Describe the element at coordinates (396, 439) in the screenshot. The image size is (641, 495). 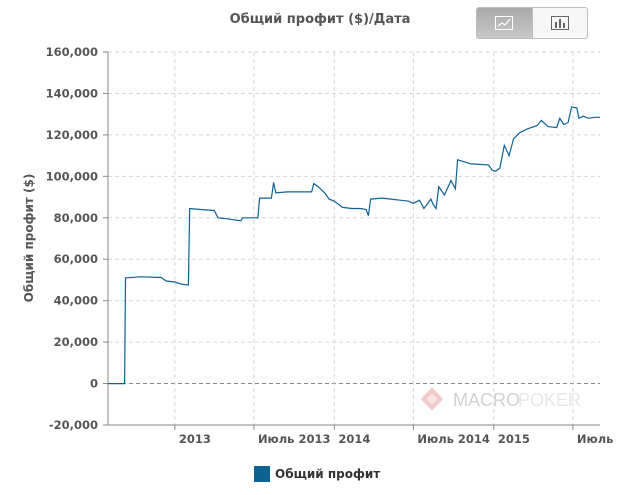
I see `x-tick-labels: 2013 Июль 2013 2014 Июль 2014 2015 Июль` at that location.